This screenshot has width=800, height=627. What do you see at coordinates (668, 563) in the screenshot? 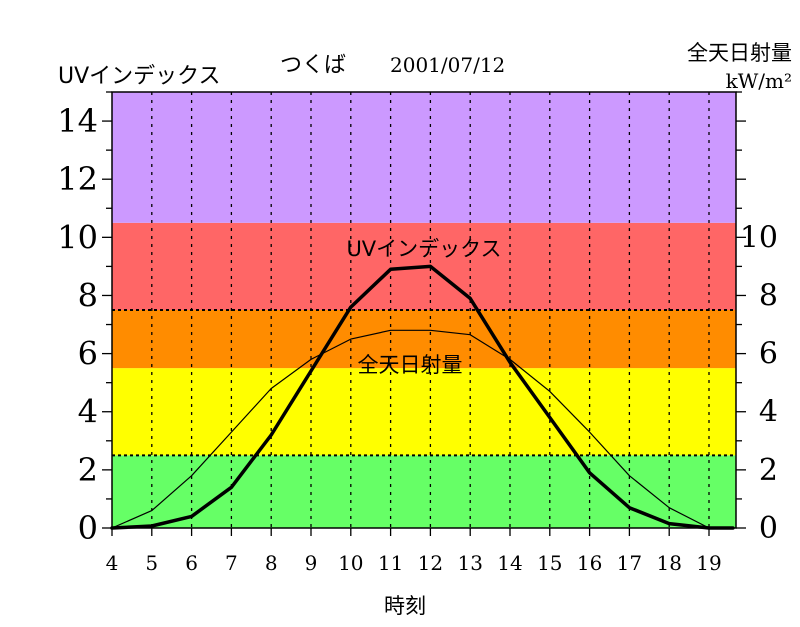
I see `x-axis-tick-label-18: 18` at bounding box center [668, 563].